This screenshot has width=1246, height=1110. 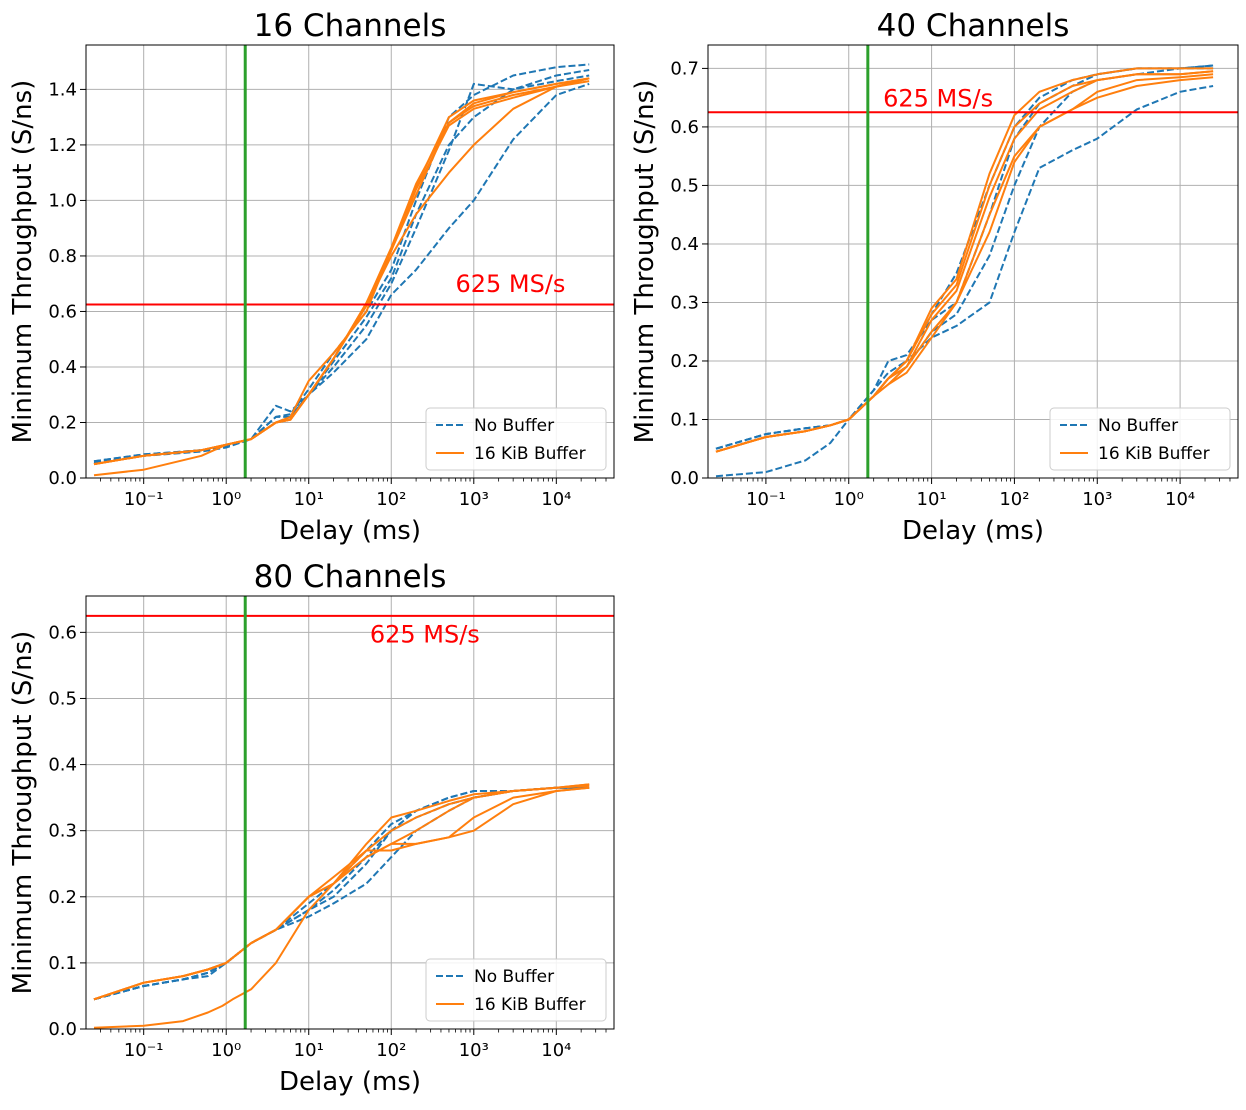 I want to click on y-tick-label: 1.0, so click(x=62, y=200).